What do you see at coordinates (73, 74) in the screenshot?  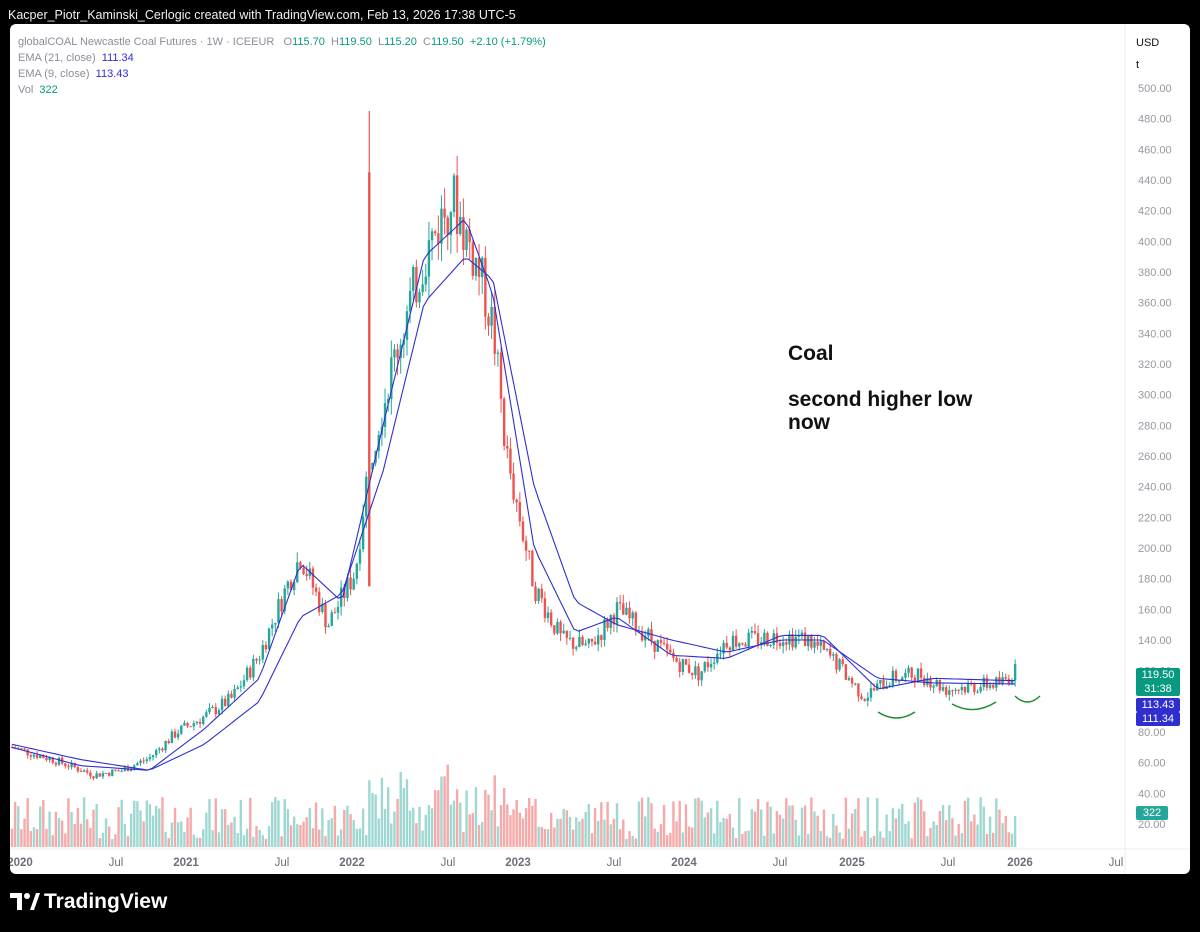 I see `legend-ema9-row: EMA (9, close) 113.43` at bounding box center [73, 74].